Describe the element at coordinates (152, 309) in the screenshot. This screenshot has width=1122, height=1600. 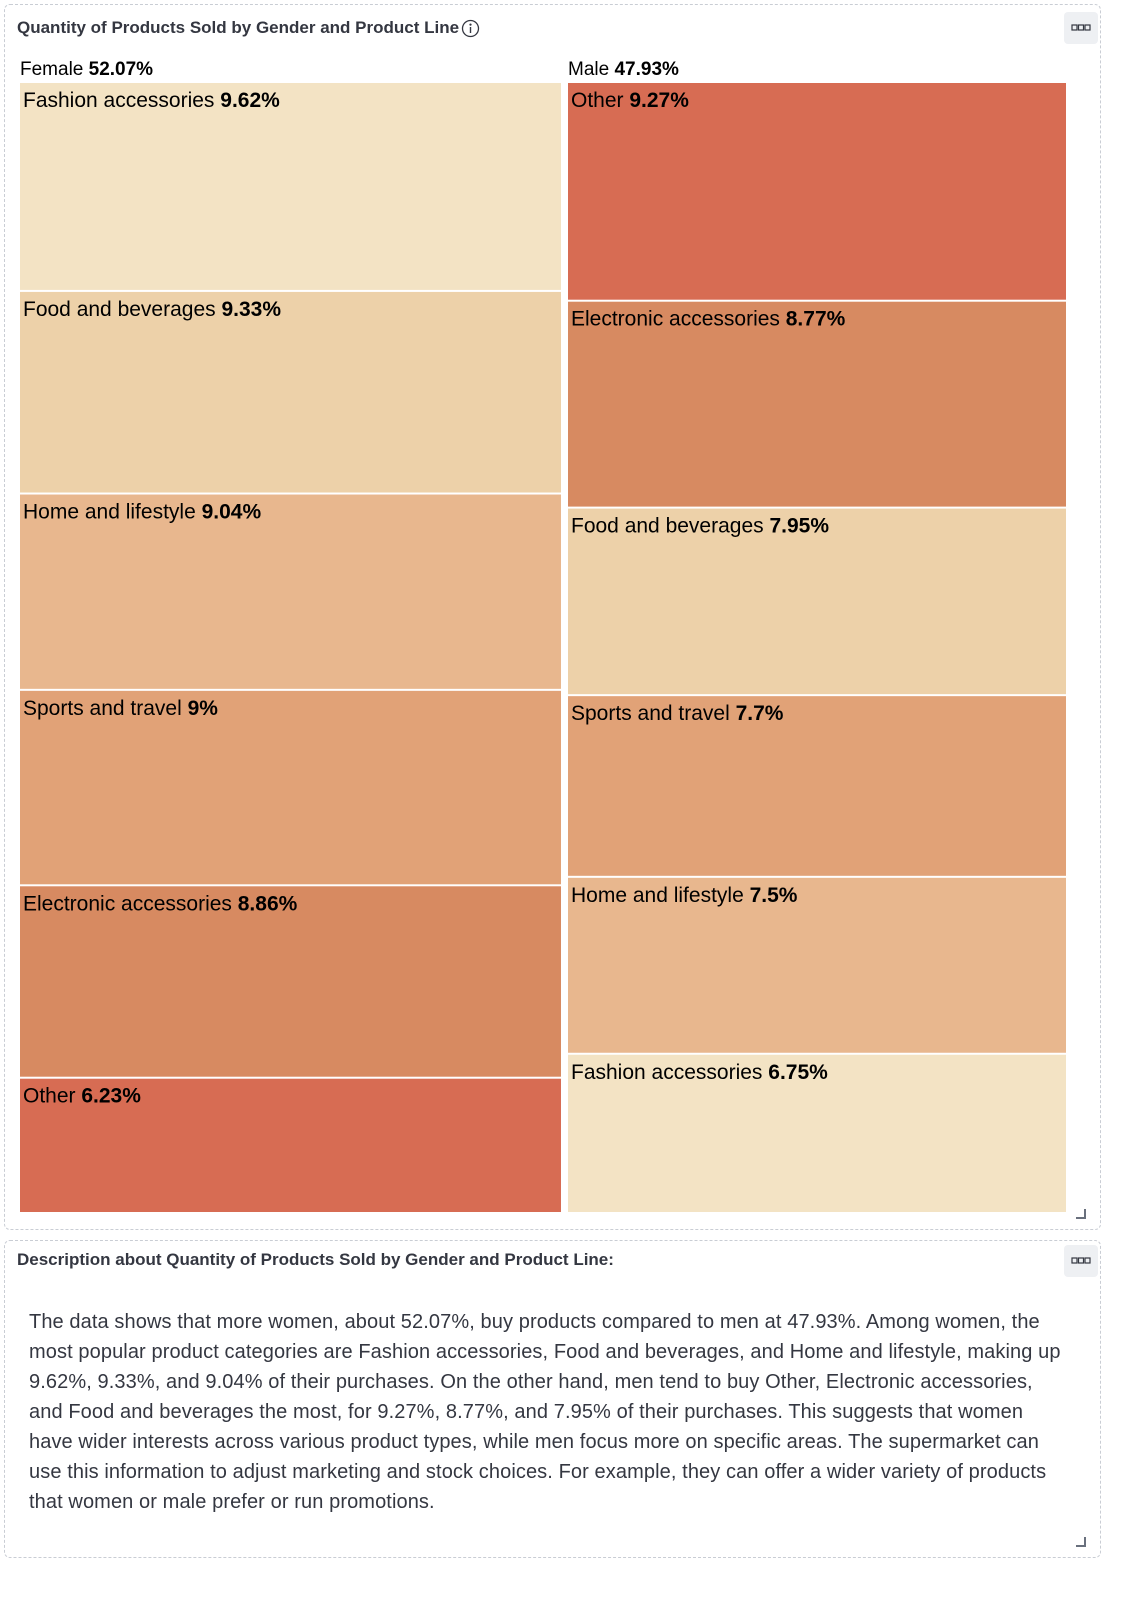
I see `treemap-cell-label-female-food-and-beverages: Food and beverages 9.33%` at that location.